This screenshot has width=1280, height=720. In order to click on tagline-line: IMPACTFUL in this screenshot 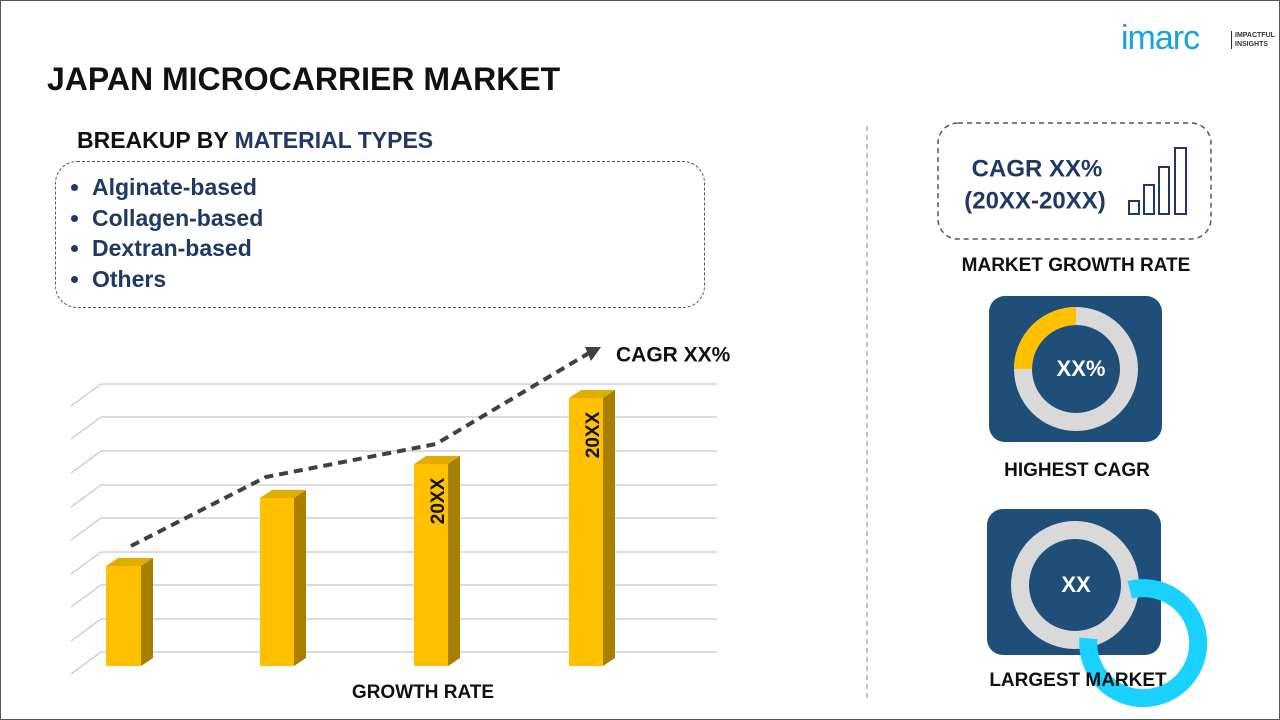, I will do `click(1255, 35)`.